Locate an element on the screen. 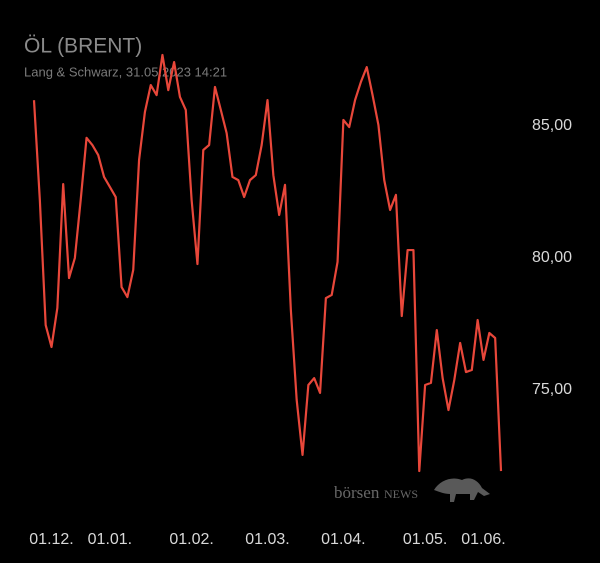  chart-title: ÖL (BRENT) is located at coordinates (83, 46).